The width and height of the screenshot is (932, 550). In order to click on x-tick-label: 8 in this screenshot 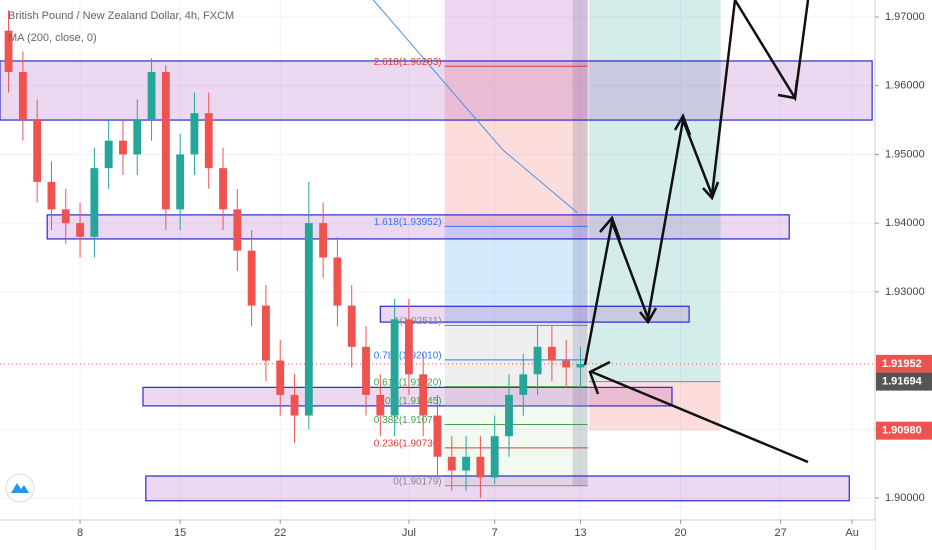, I will do `click(80, 533)`.